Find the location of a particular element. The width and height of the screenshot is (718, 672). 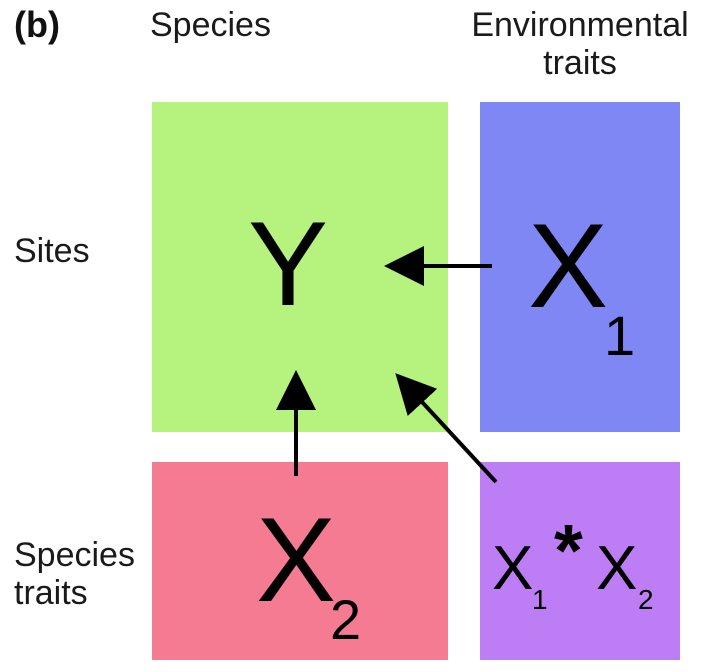

matrix-x2-symbol: X is located at coordinates (296, 560).